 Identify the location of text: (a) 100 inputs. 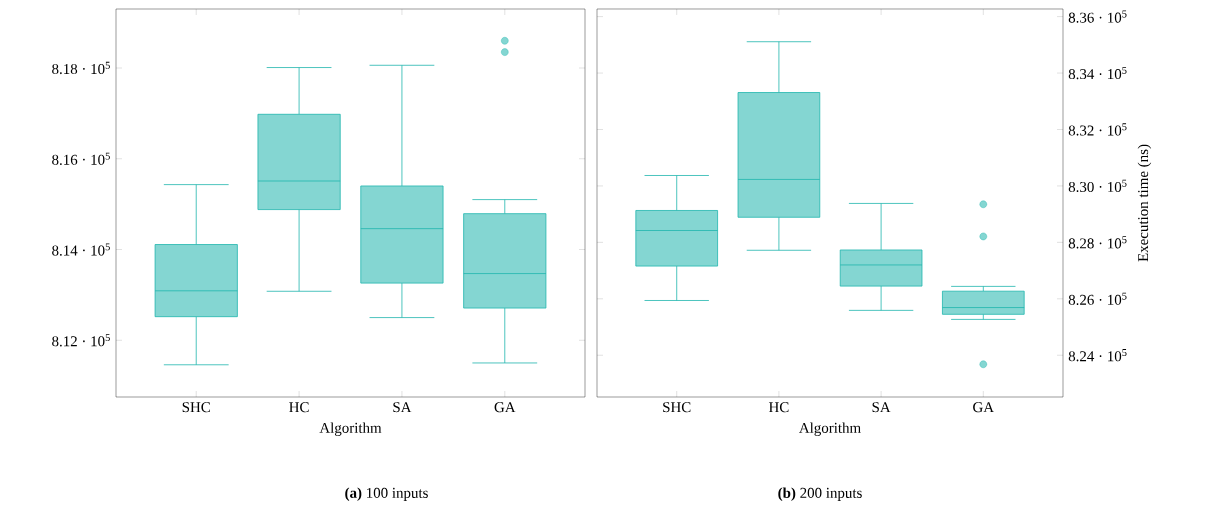
(386, 494).